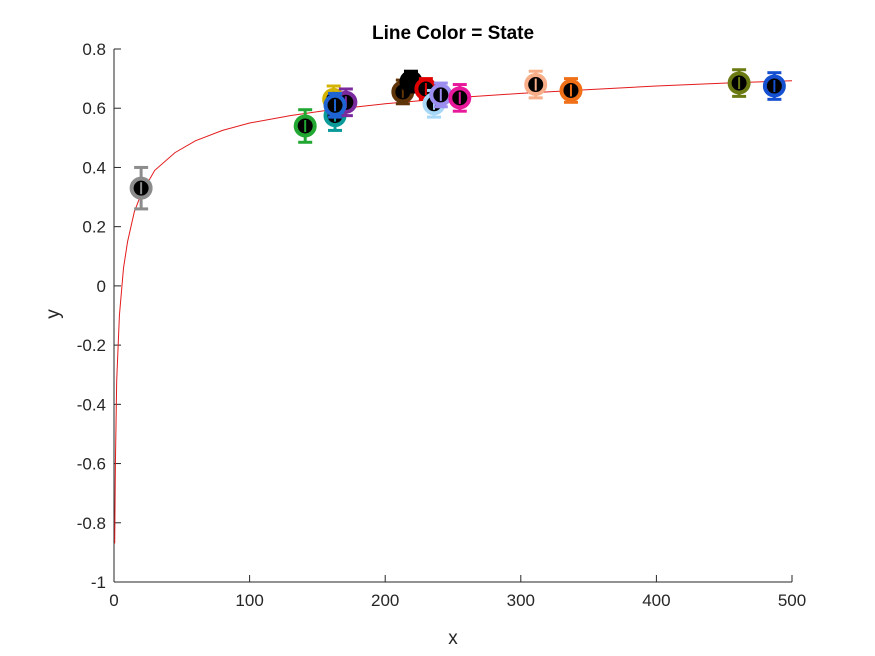 The image size is (875, 656). What do you see at coordinates (94, 49) in the screenshot?
I see `y-tick-label: 0.8` at bounding box center [94, 49].